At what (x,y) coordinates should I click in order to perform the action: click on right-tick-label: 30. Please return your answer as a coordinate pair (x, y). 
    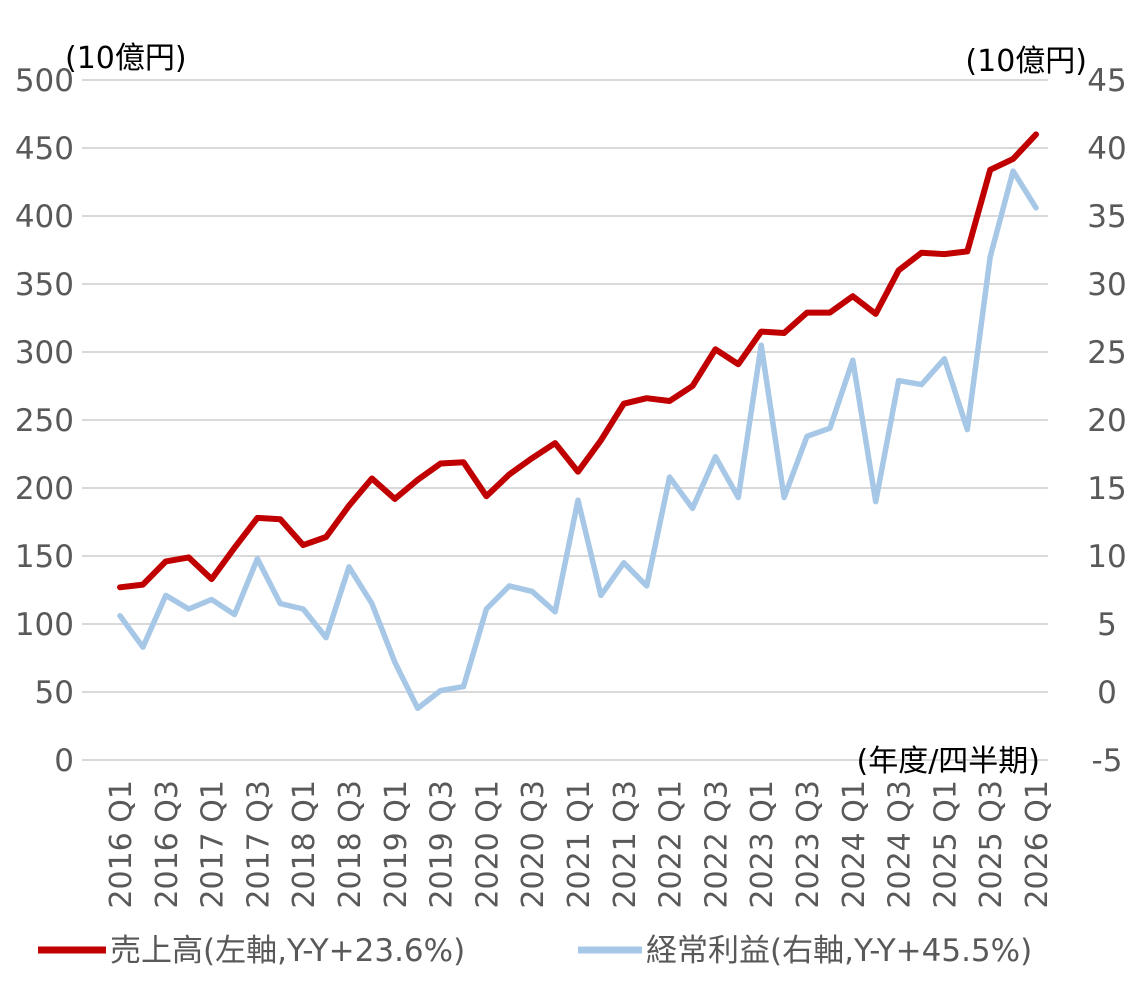
    Looking at the image, I should click on (1106, 285).